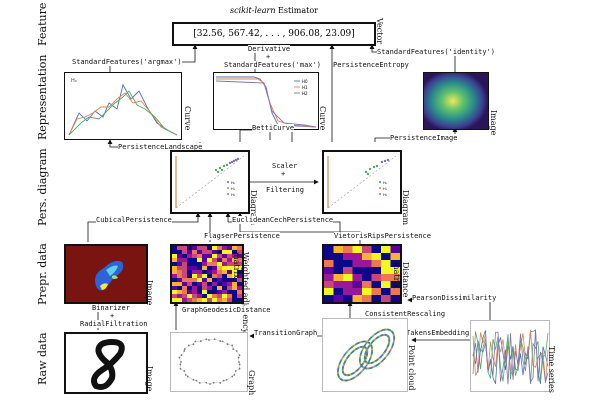 This screenshot has height=400, width=600. Describe the element at coordinates (405, 314) in the screenshot. I see `label-consistent-rescaling: ConsistentRescaling` at that location.